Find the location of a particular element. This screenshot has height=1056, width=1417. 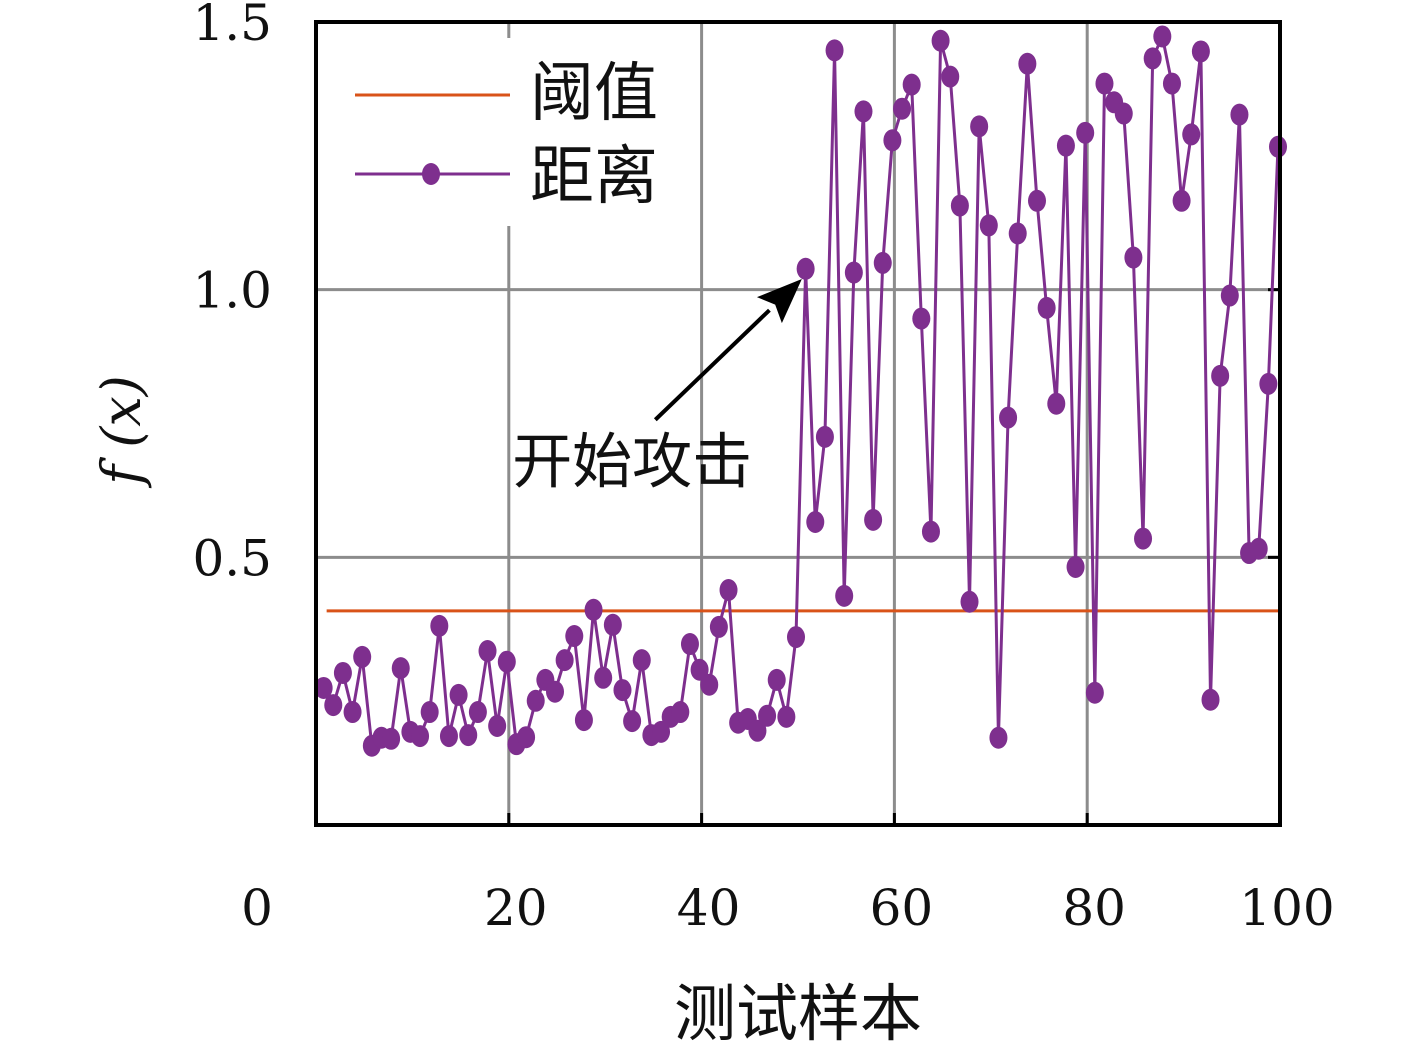

x-tick-label: 60 is located at coordinates (902, 908).